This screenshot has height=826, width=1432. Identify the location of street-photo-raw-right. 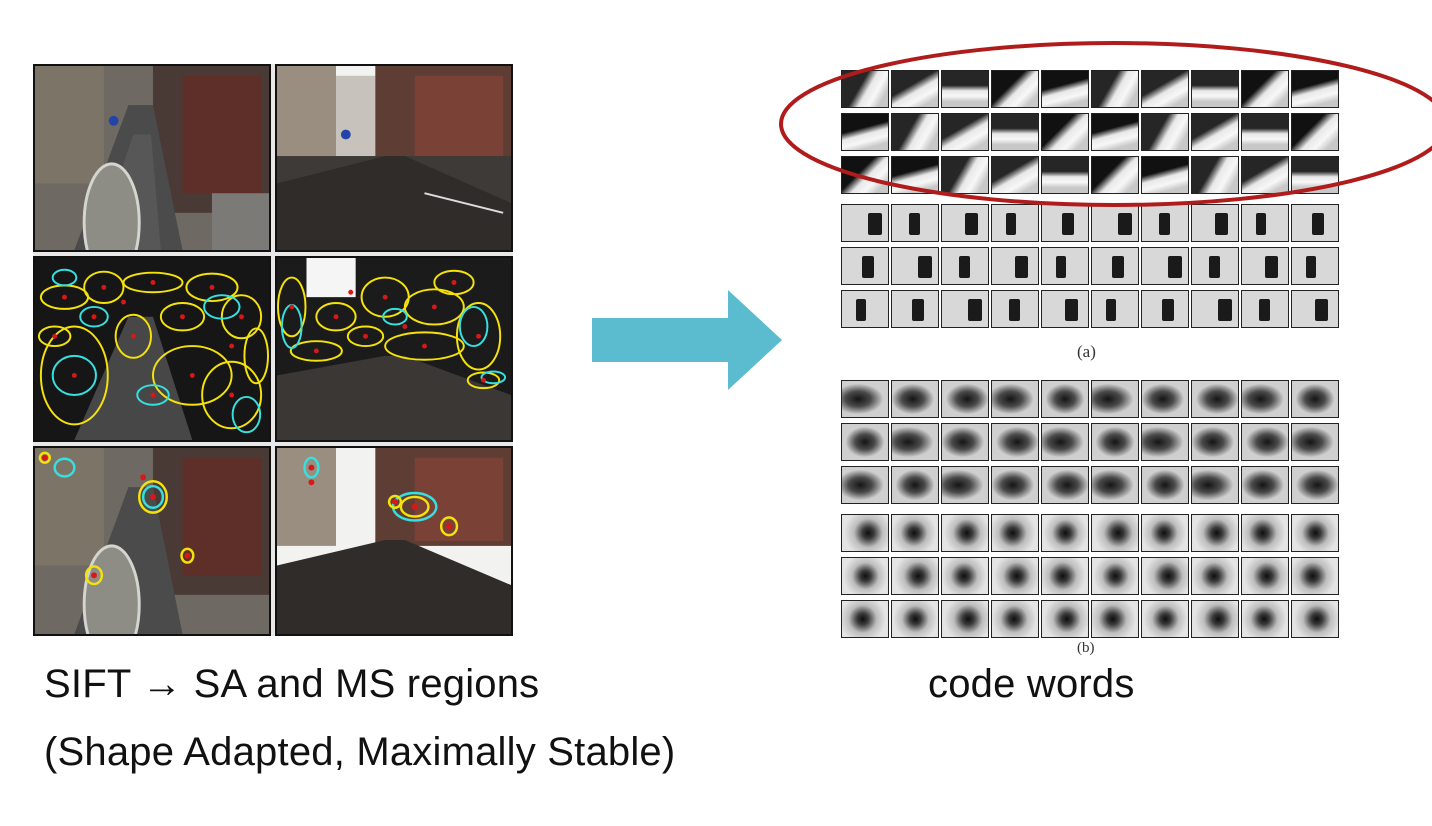
(394, 158).